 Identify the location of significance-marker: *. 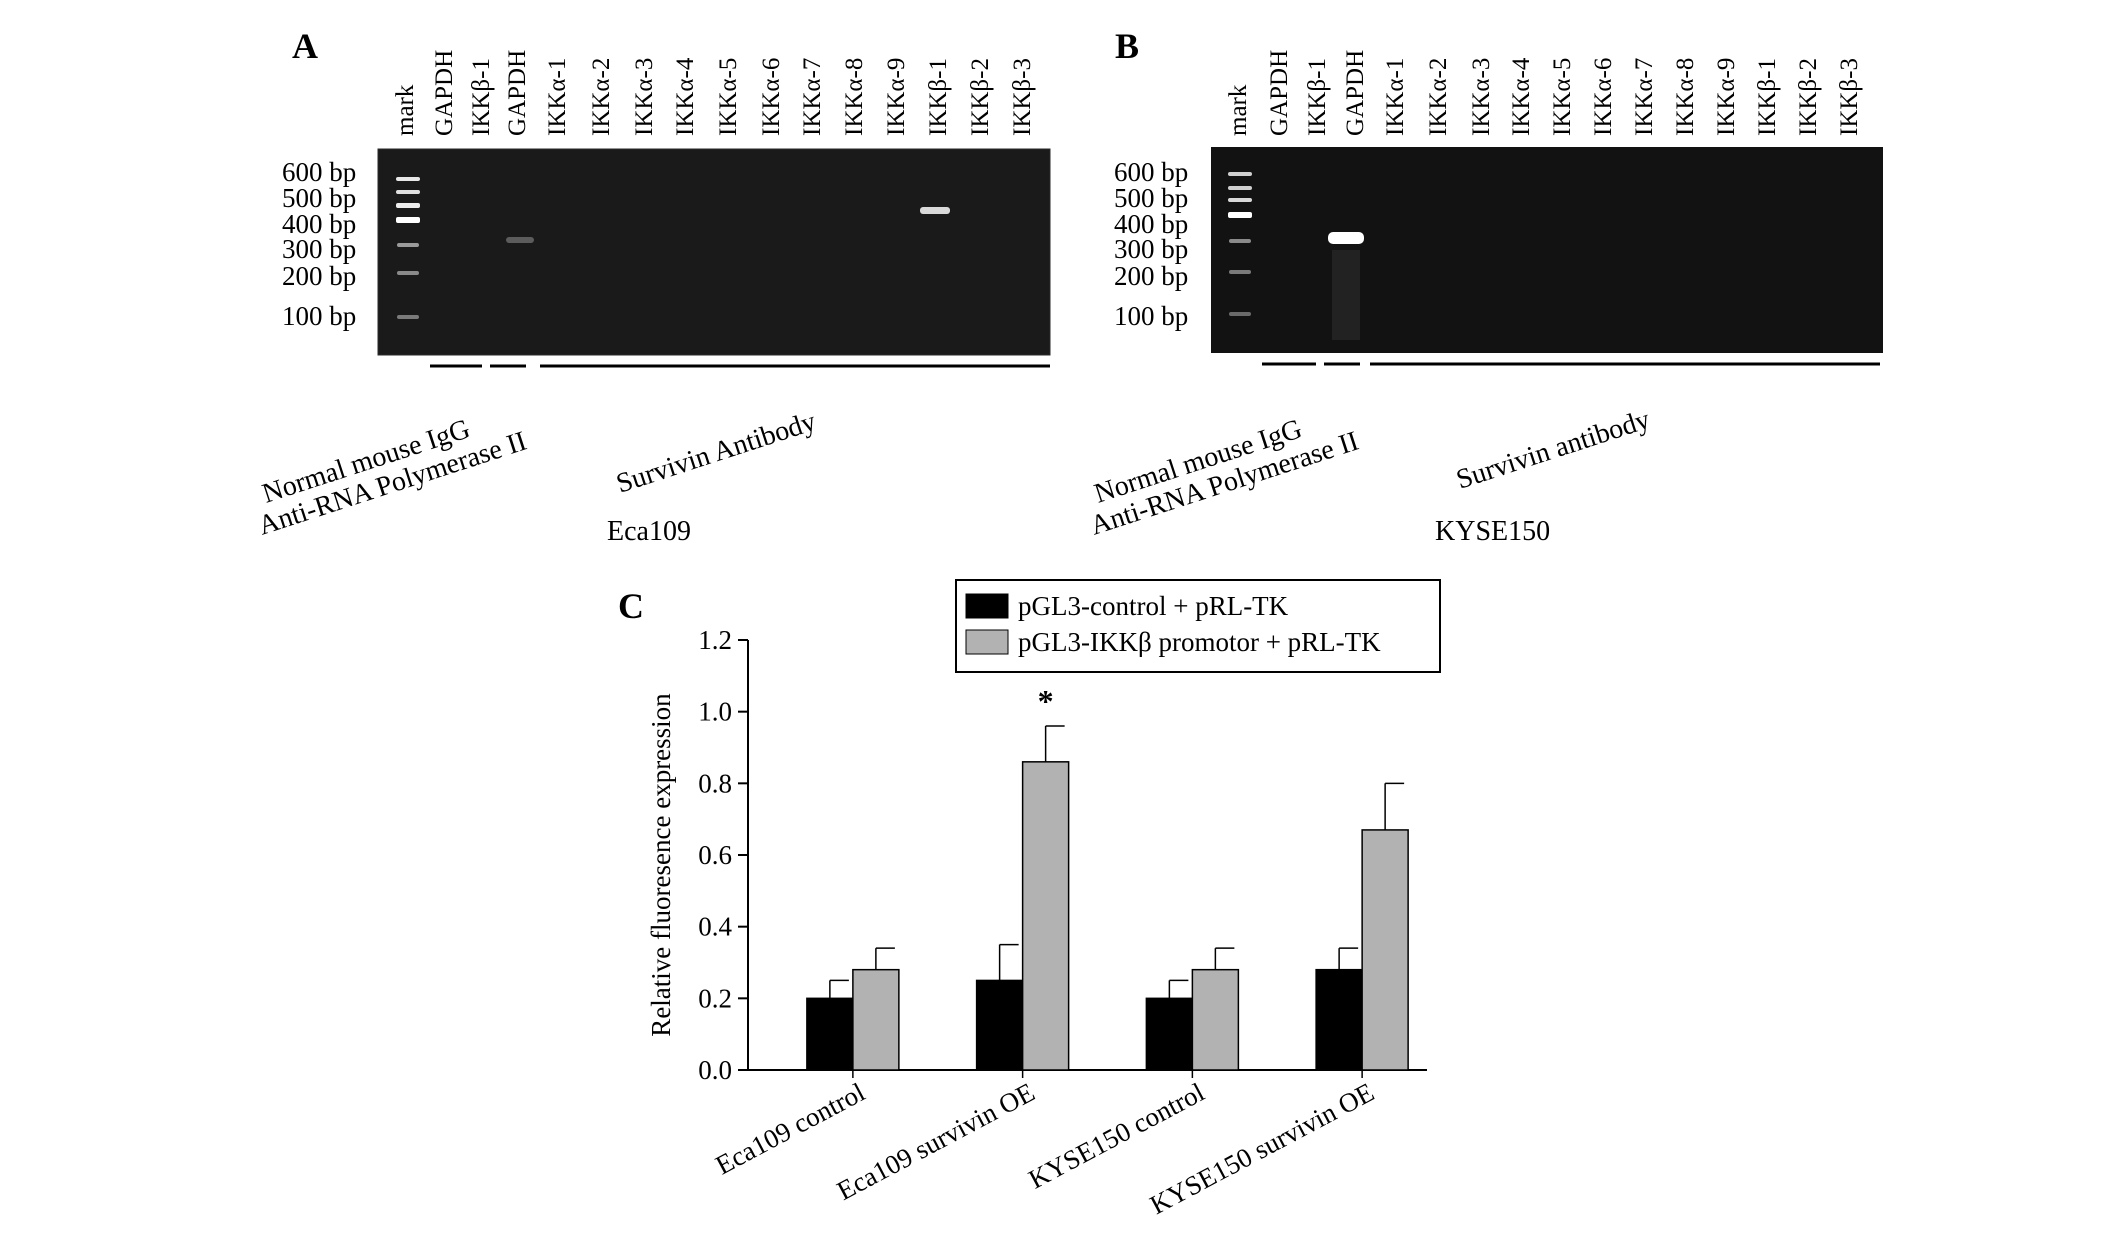
(1046, 701).